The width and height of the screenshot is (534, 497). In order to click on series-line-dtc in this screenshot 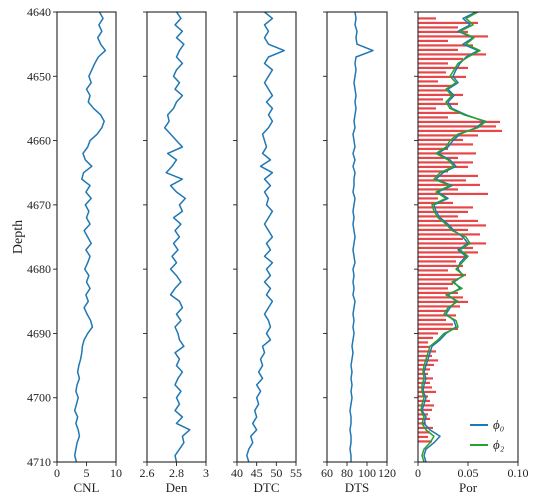, I will do `click(265, 237)`.